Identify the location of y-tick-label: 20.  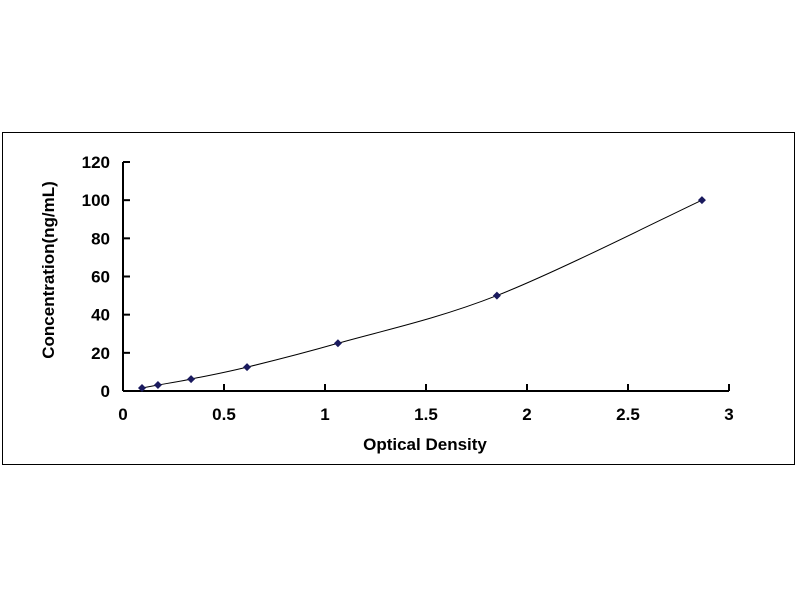
(100, 353).